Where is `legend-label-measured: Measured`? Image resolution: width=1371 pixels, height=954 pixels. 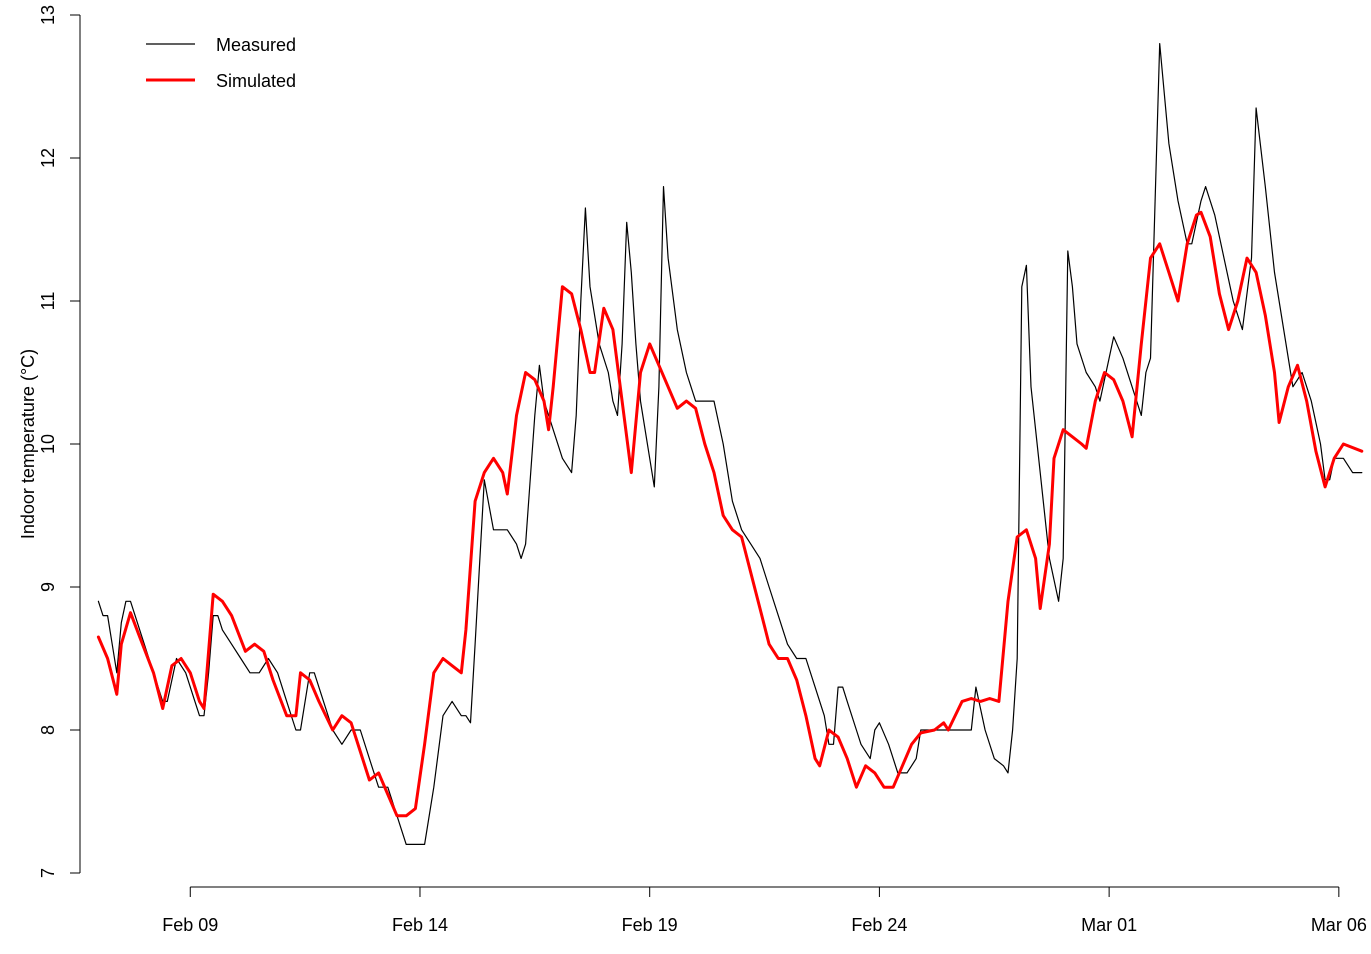 legend-label-measured: Measured is located at coordinates (256, 45).